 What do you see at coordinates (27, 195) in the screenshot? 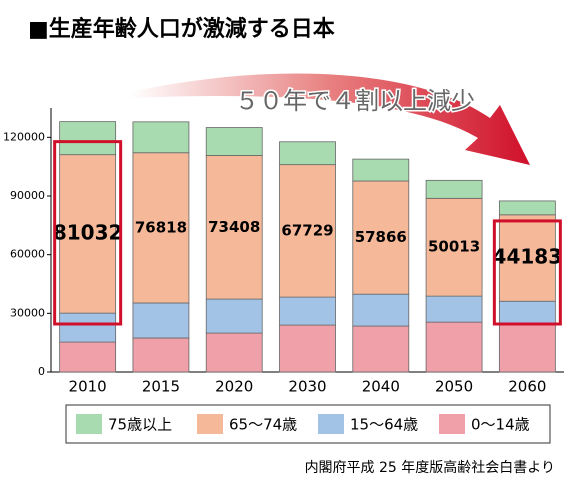
I see `y-tick-label: 90000` at bounding box center [27, 195].